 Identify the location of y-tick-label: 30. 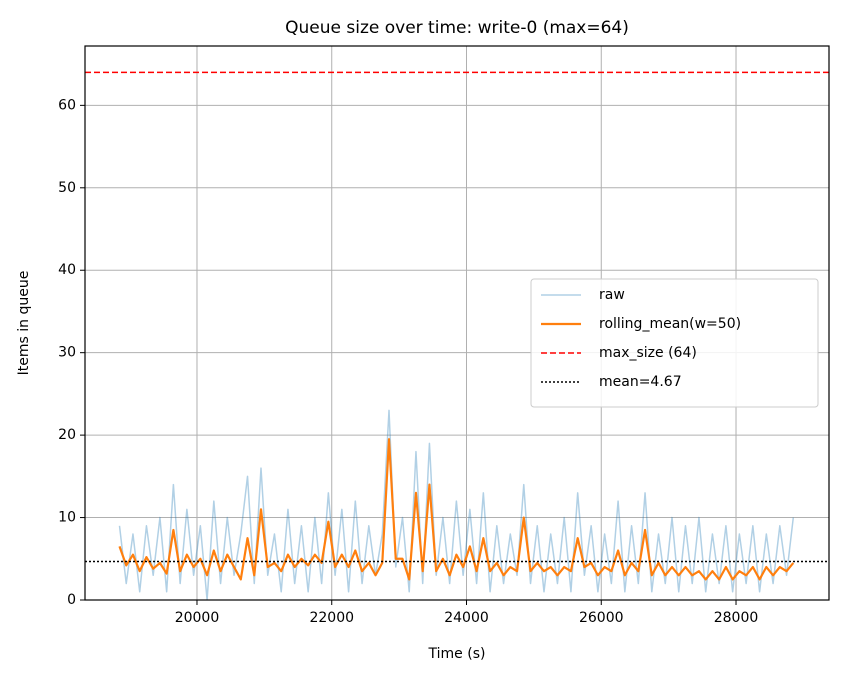
(67, 353).